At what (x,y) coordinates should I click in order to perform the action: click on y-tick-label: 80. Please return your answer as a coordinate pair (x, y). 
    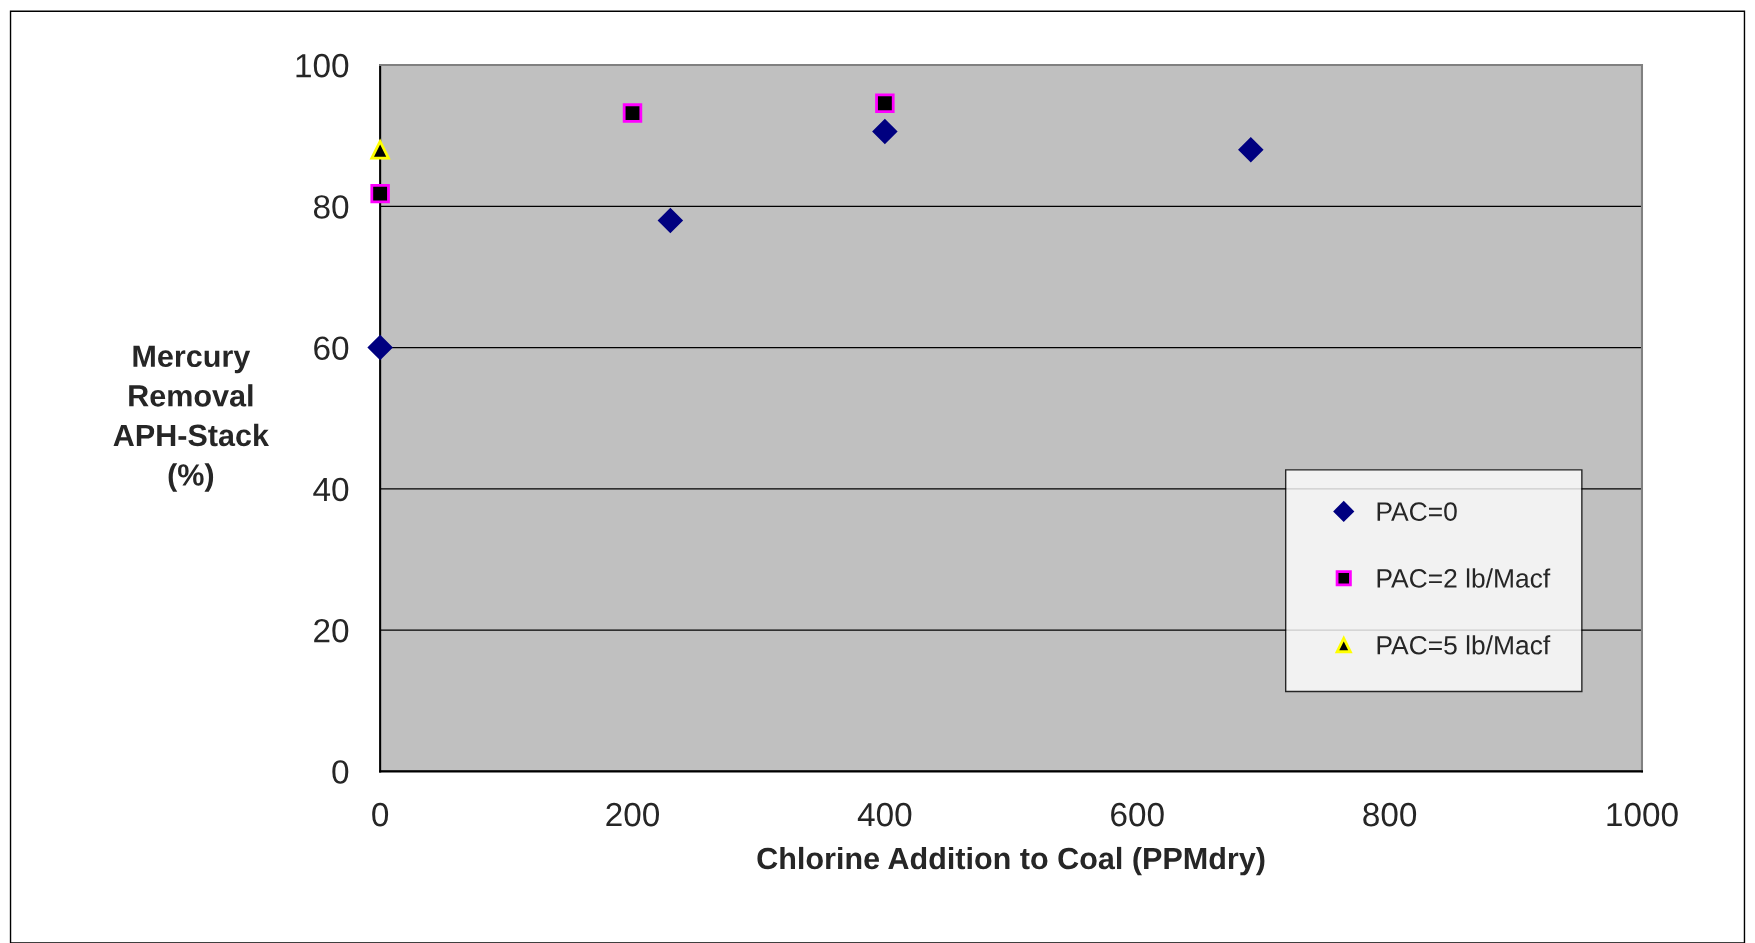
    Looking at the image, I should click on (331, 207).